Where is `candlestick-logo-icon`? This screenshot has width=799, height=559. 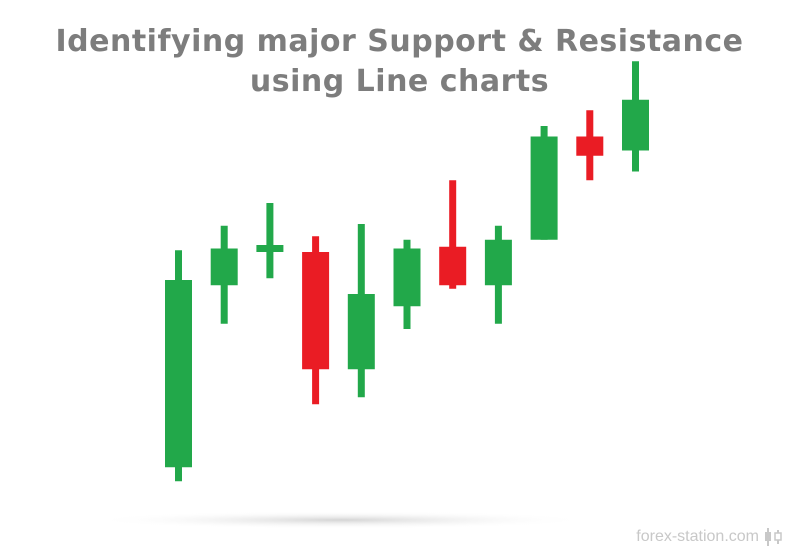 candlestick-logo-icon is located at coordinates (773, 537).